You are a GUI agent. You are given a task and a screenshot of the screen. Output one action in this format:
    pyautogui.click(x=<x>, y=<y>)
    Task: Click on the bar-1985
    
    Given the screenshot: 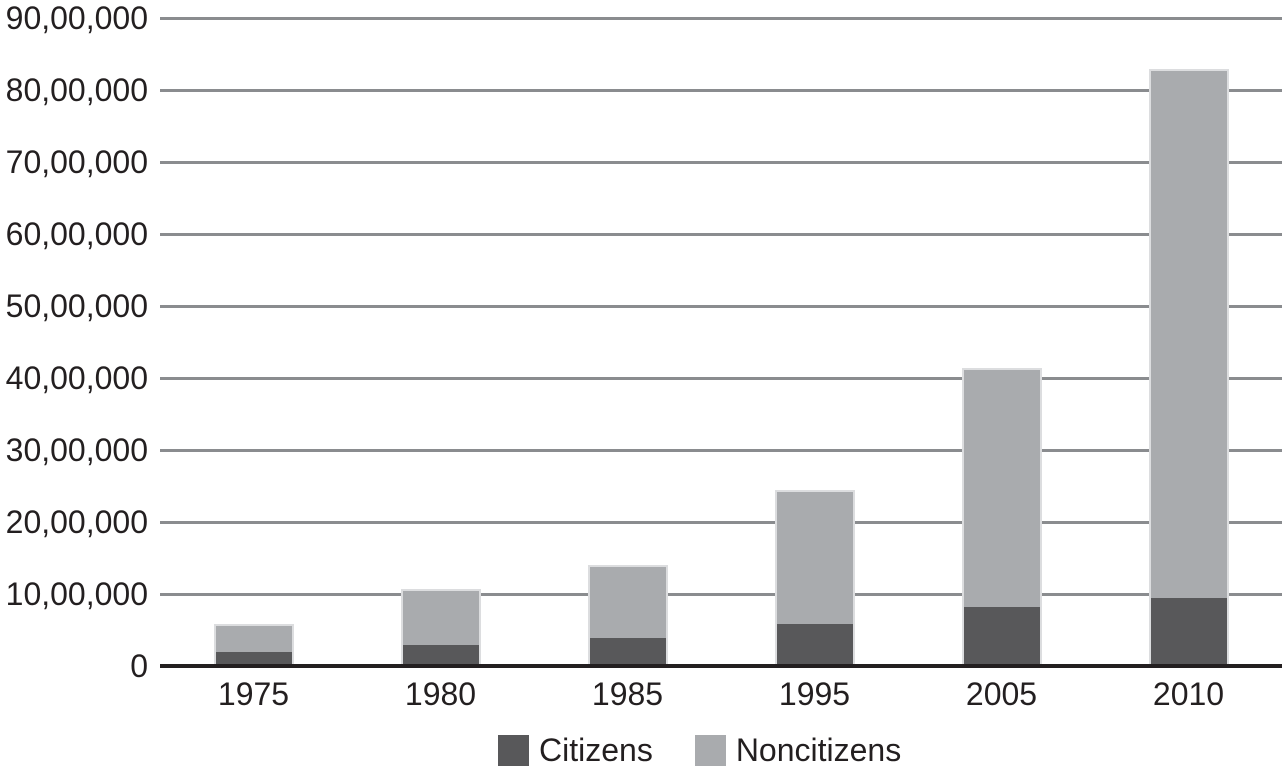 What is the action you would take?
    pyautogui.click(x=627, y=616)
    